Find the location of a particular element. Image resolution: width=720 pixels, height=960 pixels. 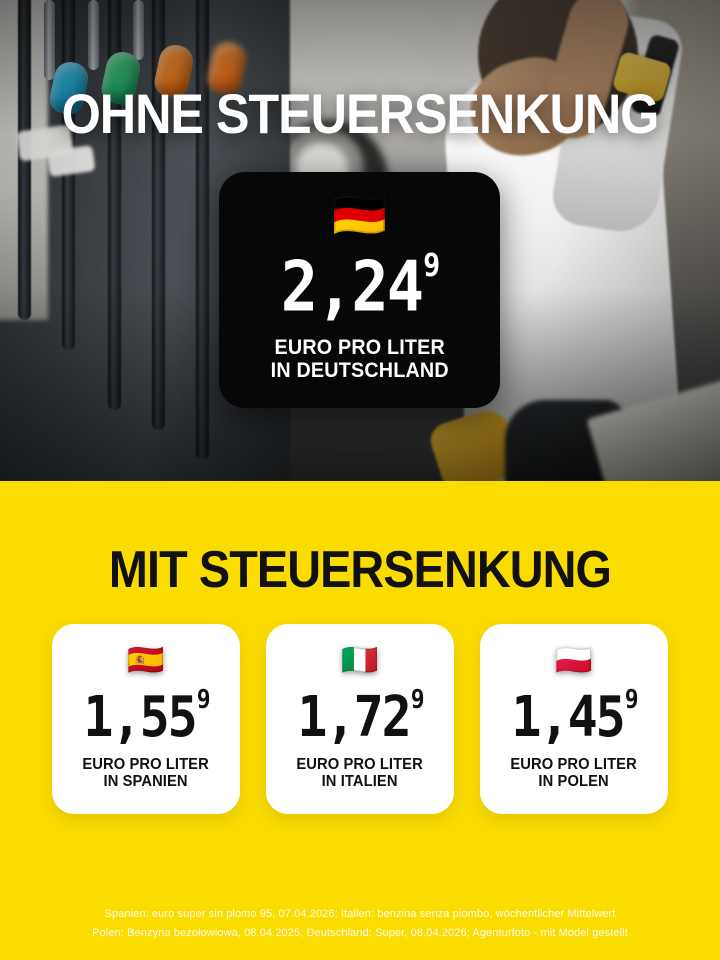

flag-poland-icon: 🇵🇱 is located at coordinates (574, 660).